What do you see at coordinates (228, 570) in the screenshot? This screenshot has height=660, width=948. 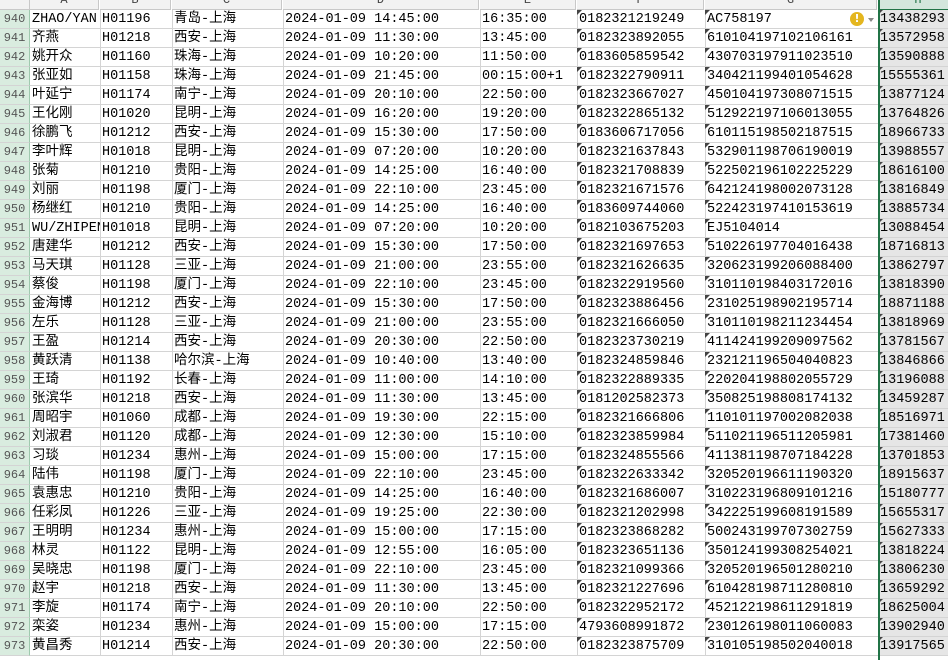 I see `cell-c: 厦门-上海` at bounding box center [228, 570].